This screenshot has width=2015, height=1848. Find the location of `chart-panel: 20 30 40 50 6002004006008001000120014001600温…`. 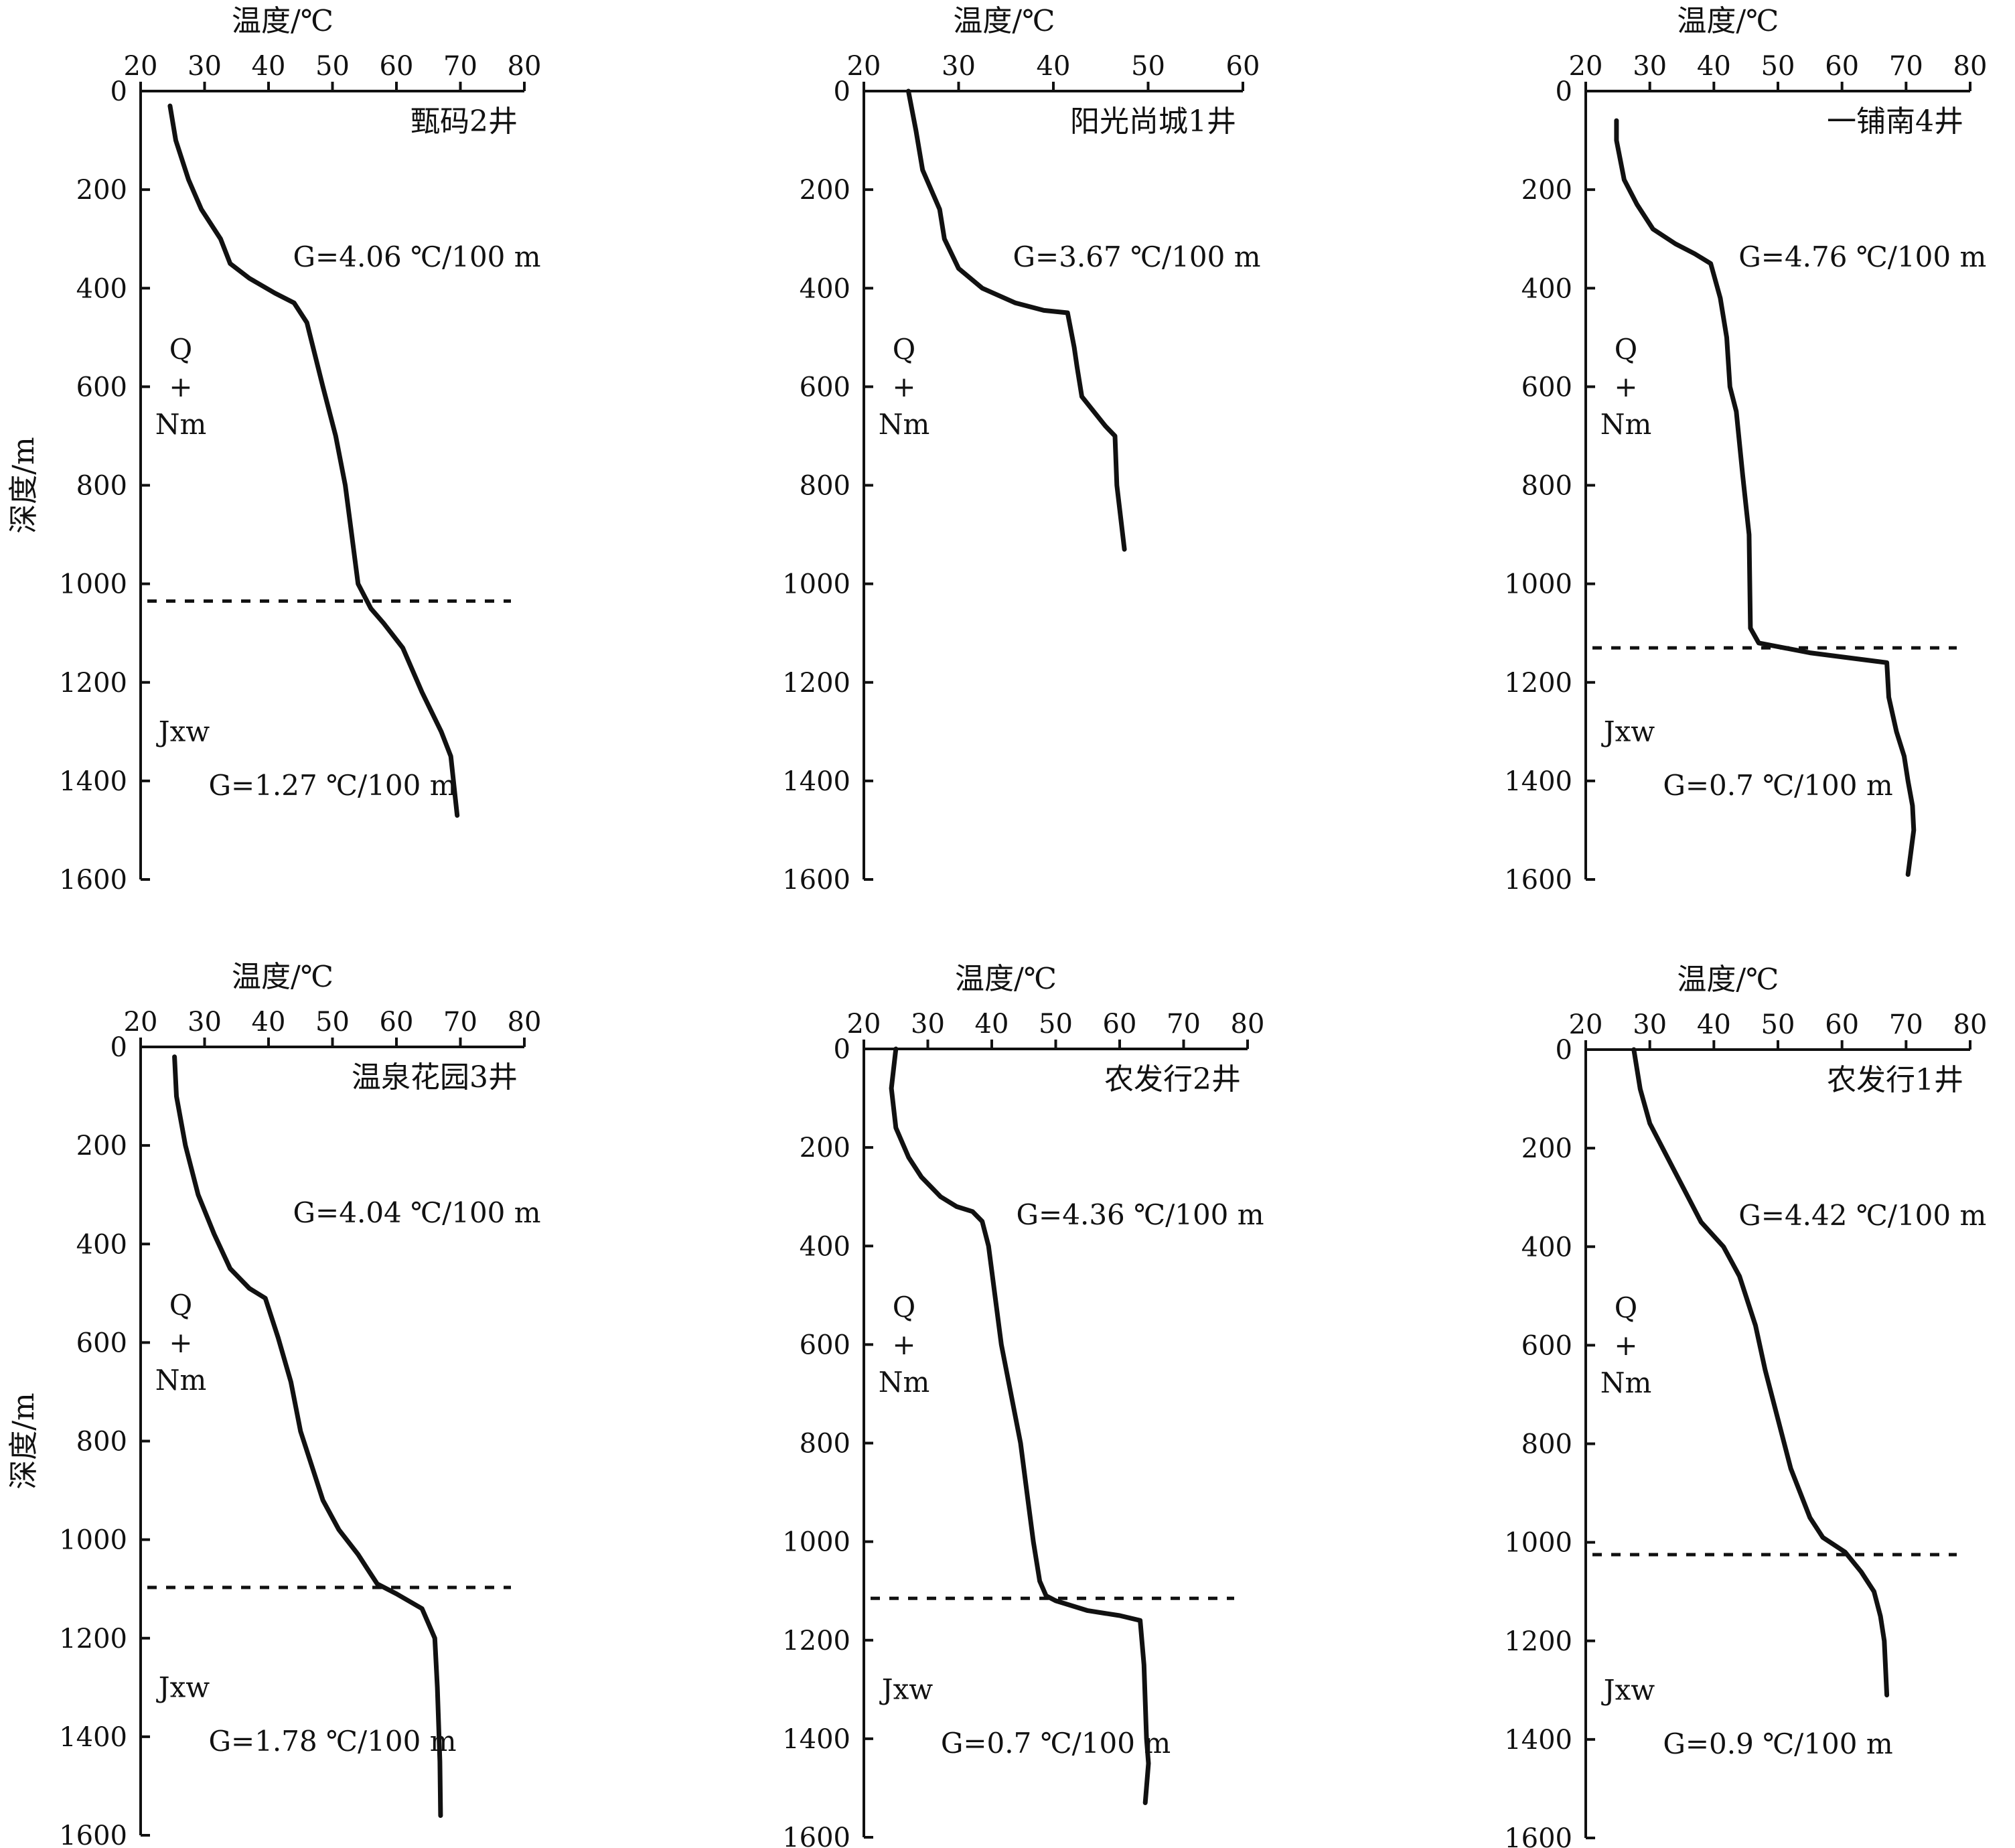

chart-panel: 20 30 40 50 6002004006008001000120014001600温… is located at coordinates (1021, 450).